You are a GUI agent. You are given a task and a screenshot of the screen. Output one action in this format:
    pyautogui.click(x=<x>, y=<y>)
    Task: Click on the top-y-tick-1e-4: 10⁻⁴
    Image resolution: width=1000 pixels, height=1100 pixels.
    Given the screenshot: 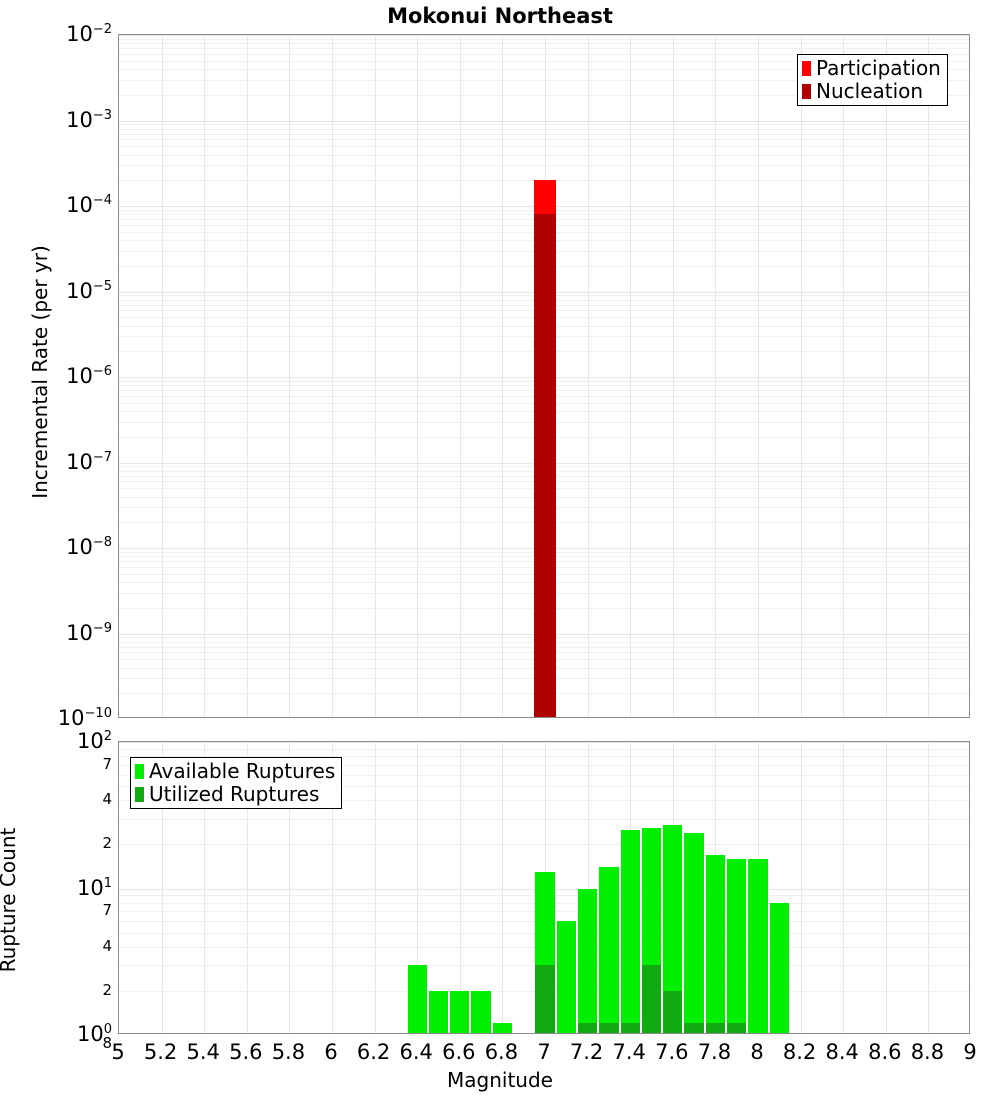 What is the action you would take?
    pyautogui.click(x=89, y=205)
    